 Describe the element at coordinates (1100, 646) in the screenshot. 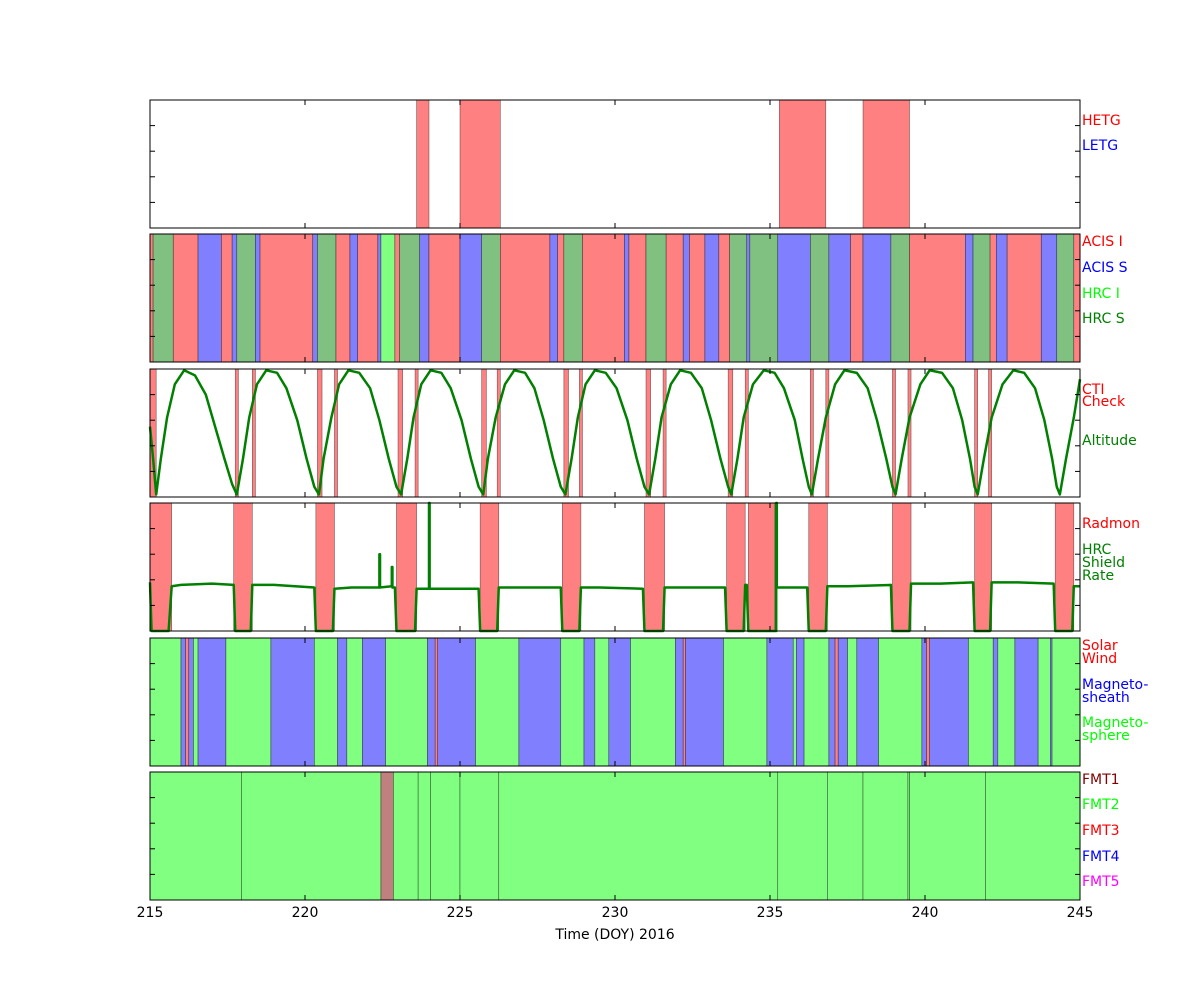

I see `legend-label: Solar` at that location.